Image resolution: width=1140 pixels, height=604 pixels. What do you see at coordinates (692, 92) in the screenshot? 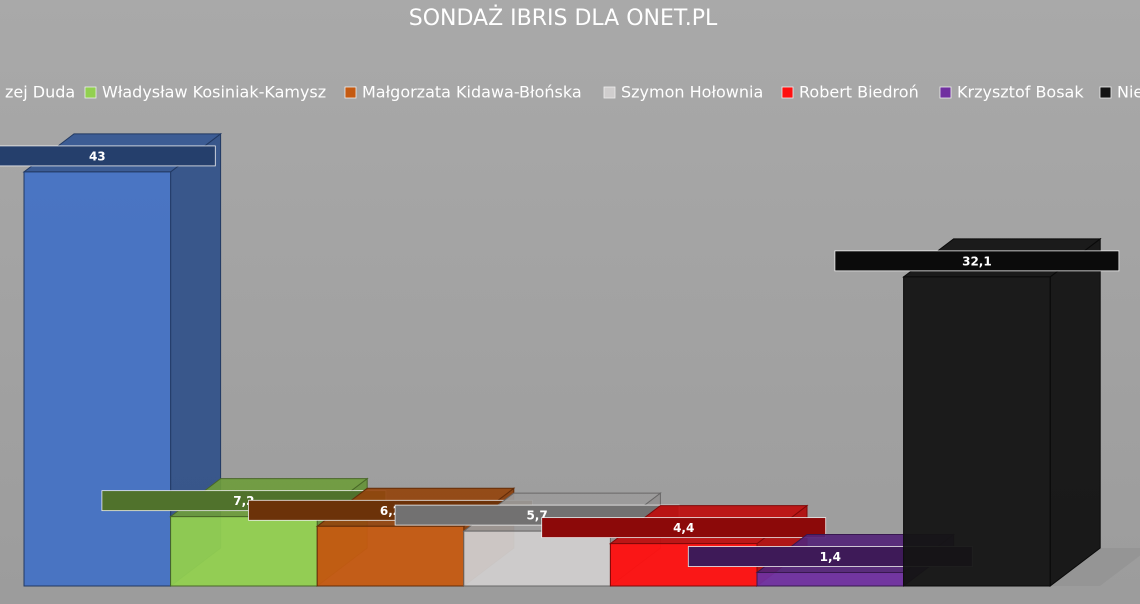
I see `legend-label: Szymon Hołownia` at bounding box center [692, 92].